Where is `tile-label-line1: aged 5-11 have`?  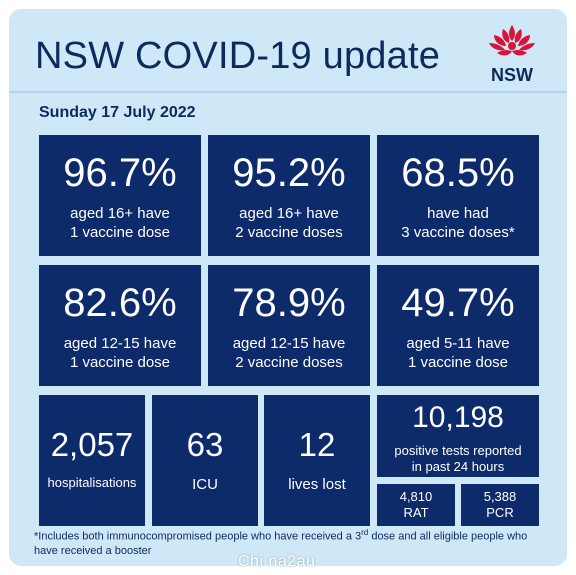
tile-label-line1: aged 5-11 have is located at coordinates (458, 343).